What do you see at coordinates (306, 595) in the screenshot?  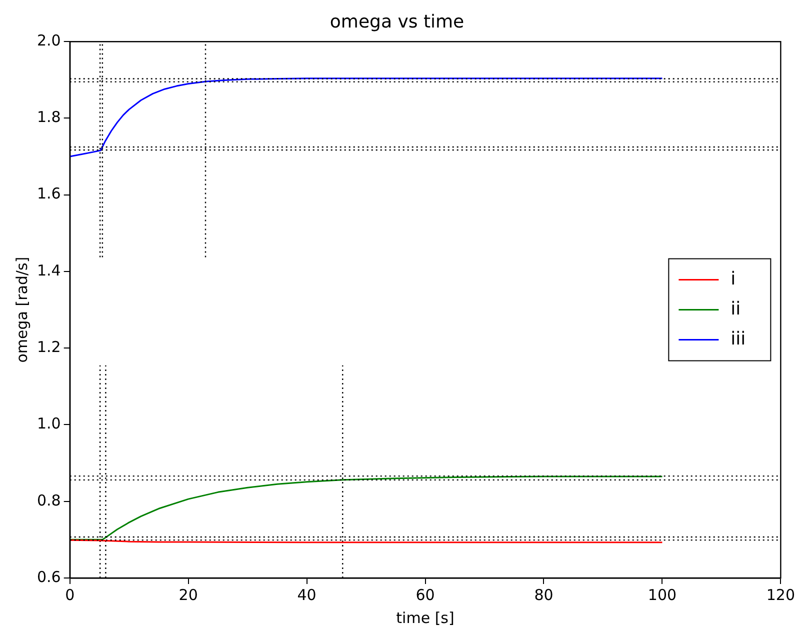 I see `x-tick-label: 40` at bounding box center [306, 595].